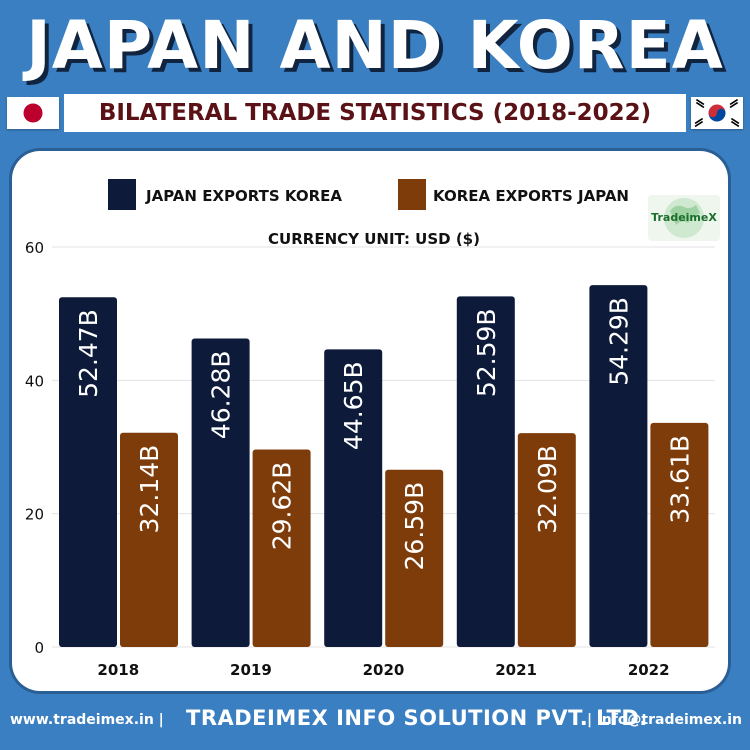  I want to click on bar-japan-2018, so click(88, 472).